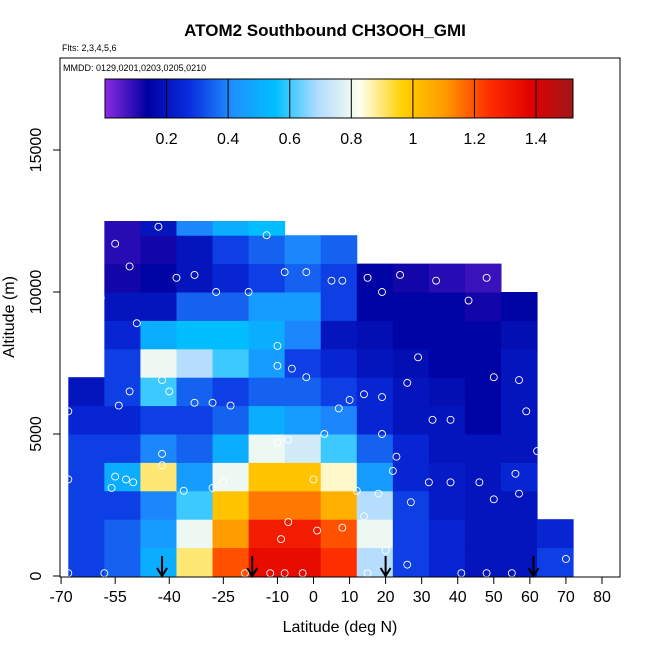 The image size is (650, 655). What do you see at coordinates (36, 292) in the screenshot?
I see `y-tick-label: 10000` at bounding box center [36, 292].